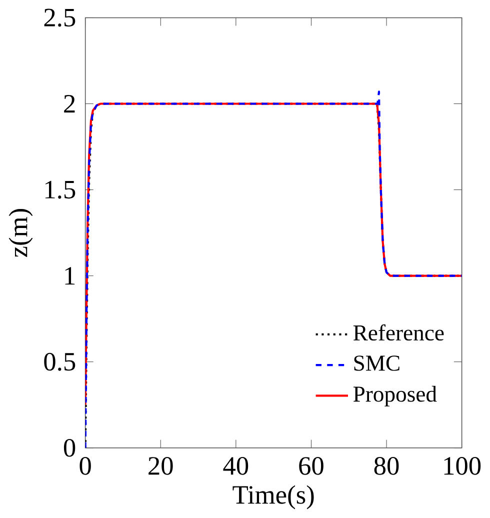 The height and width of the screenshot is (518, 490). Describe the element at coordinates (235, 466) in the screenshot. I see `x-tick-label: 40` at that location.